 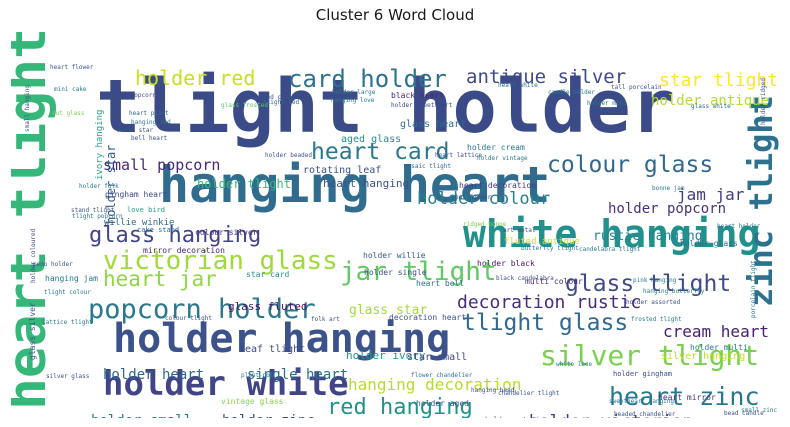 I want to click on word-holder-ivory: holder ivory, so click(x=386, y=355).